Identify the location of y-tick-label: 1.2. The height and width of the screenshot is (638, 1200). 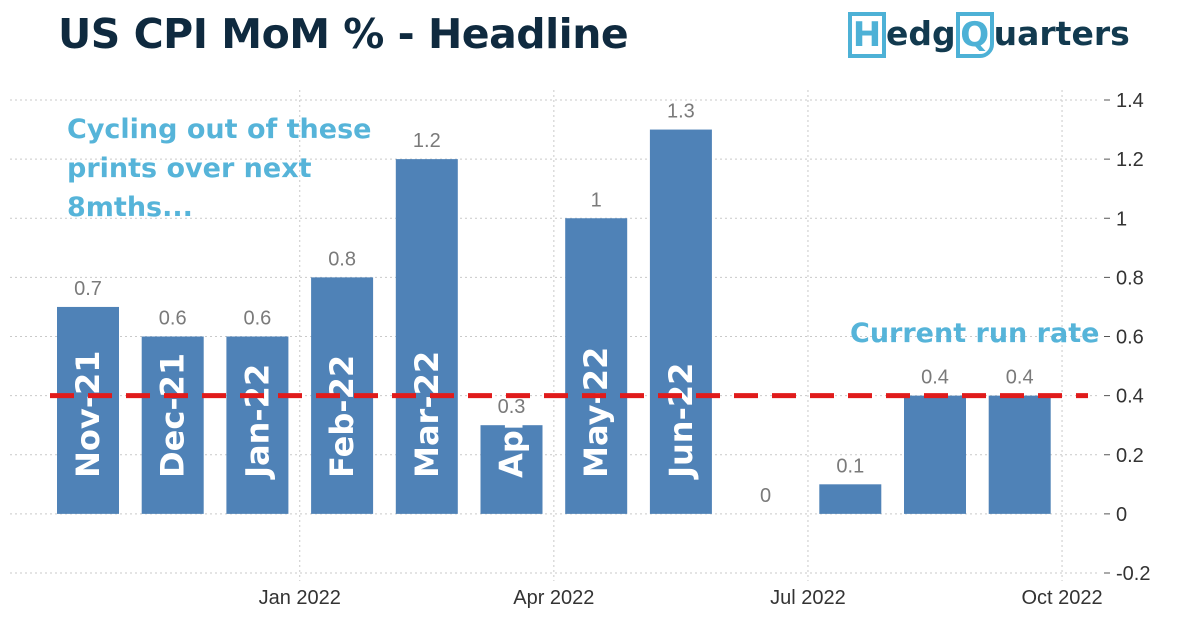
(1130, 160).